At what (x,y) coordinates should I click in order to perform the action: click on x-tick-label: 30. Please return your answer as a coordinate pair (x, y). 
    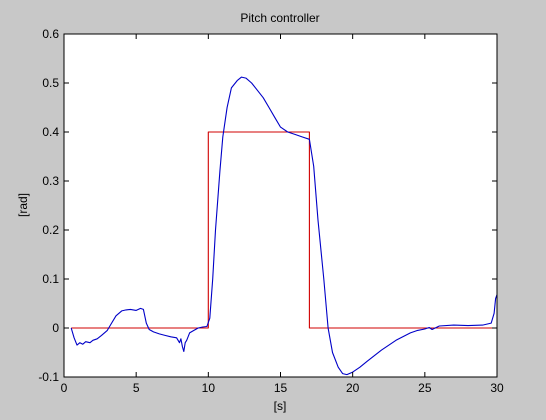
    Looking at the image, I should click on (497, 388).